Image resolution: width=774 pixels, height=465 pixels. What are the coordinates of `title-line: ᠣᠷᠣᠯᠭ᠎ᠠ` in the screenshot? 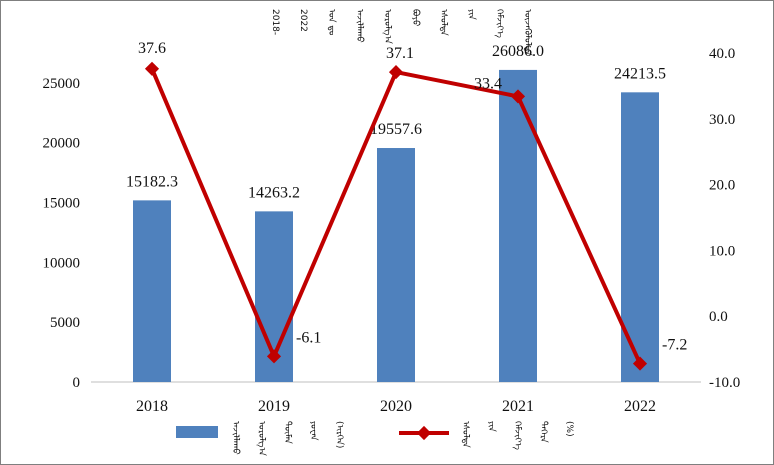 It's located at (387, 27).